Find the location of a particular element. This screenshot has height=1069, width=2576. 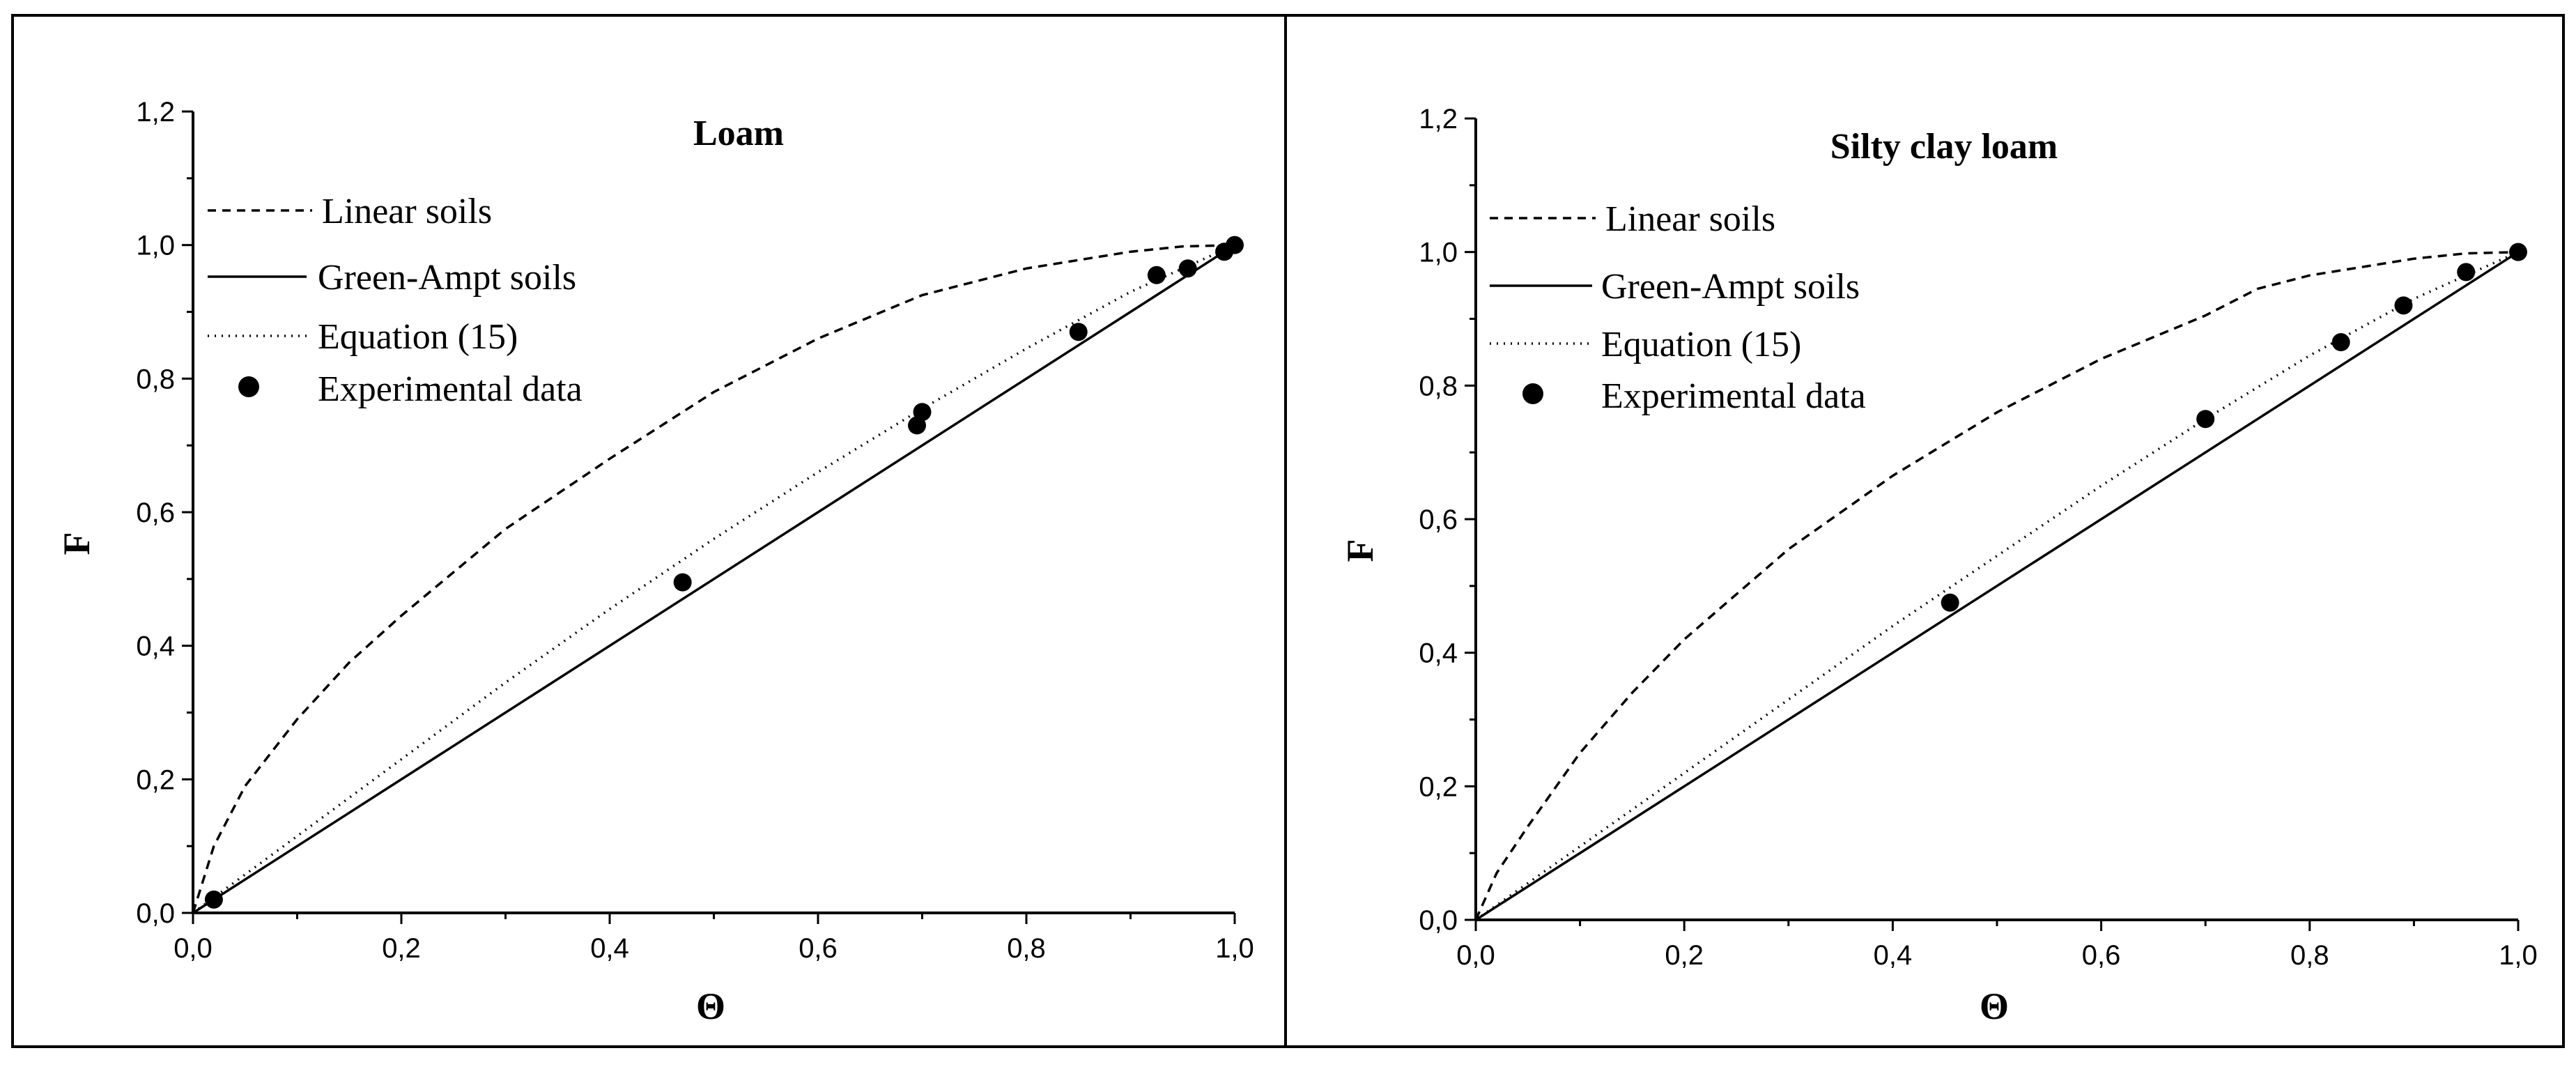

chart-title: Loam is located at coordinates (738, 134).